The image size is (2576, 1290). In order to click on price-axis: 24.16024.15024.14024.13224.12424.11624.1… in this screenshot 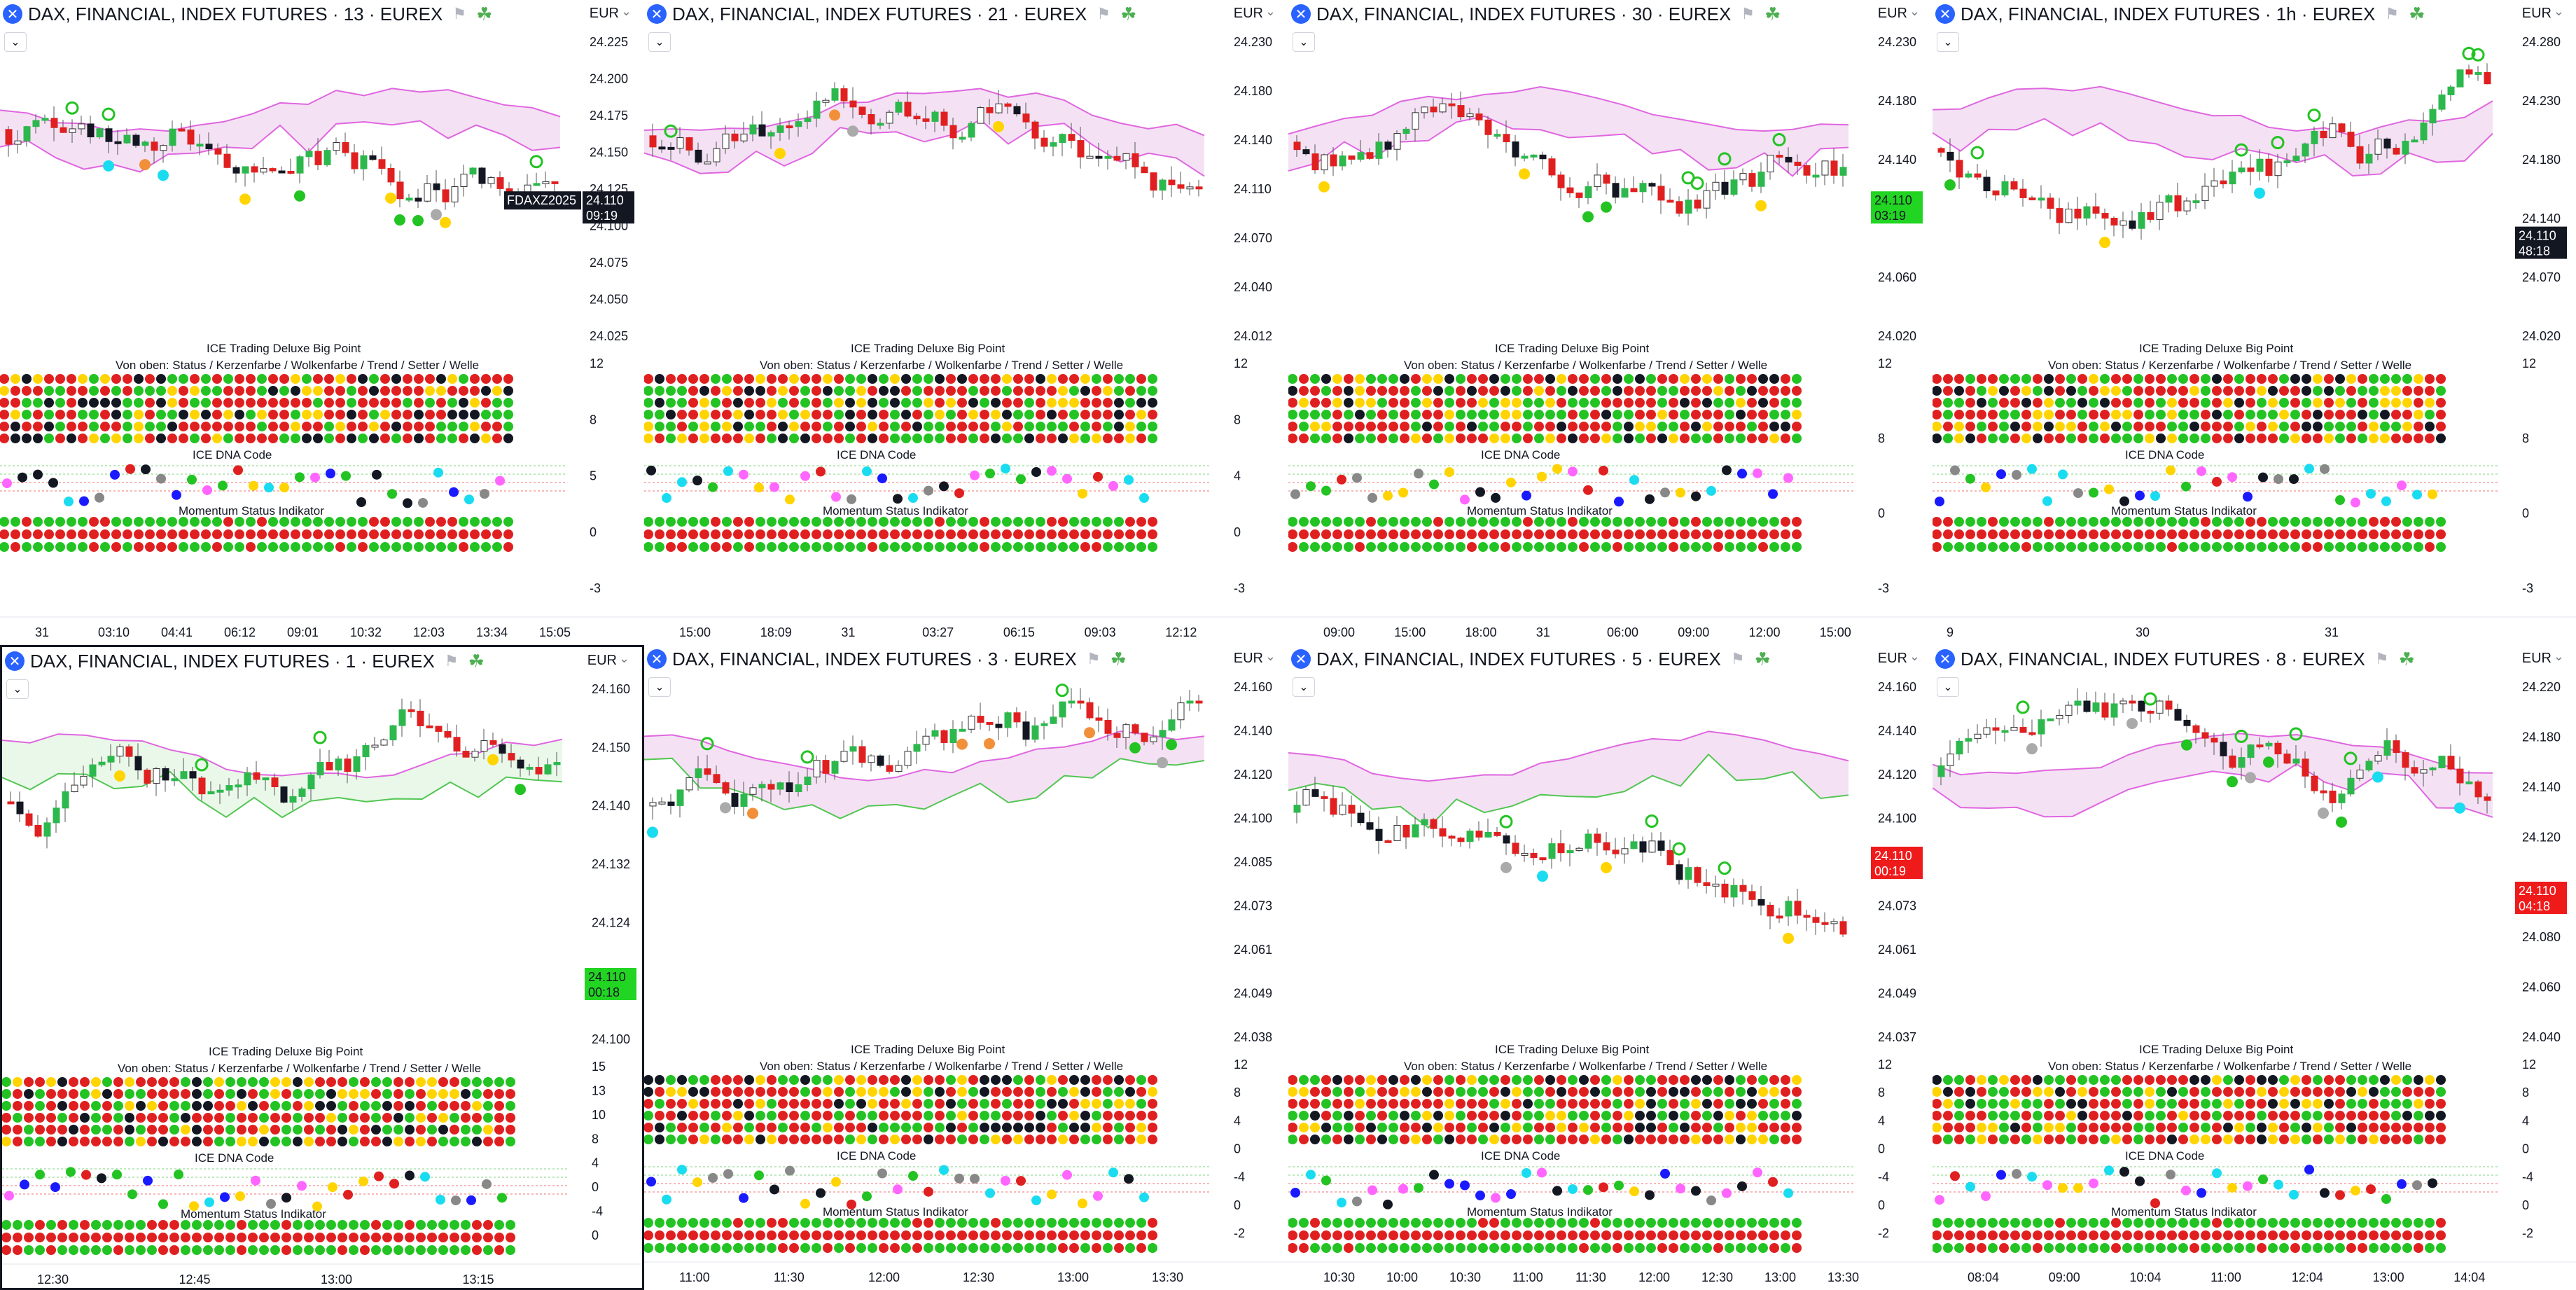, I will do `click(611, 864)`.